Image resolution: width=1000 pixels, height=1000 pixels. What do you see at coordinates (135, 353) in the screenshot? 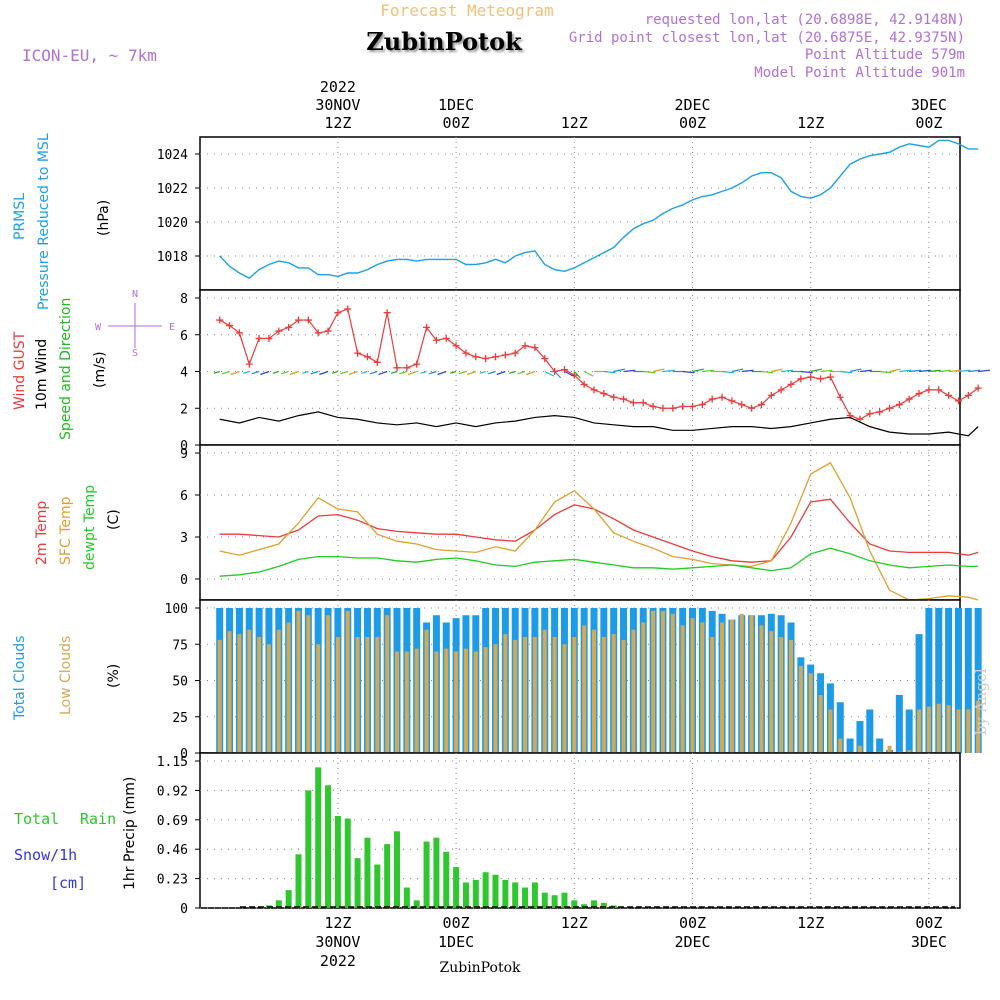
I see `compass-south: S` at bounding box center [135, 353].